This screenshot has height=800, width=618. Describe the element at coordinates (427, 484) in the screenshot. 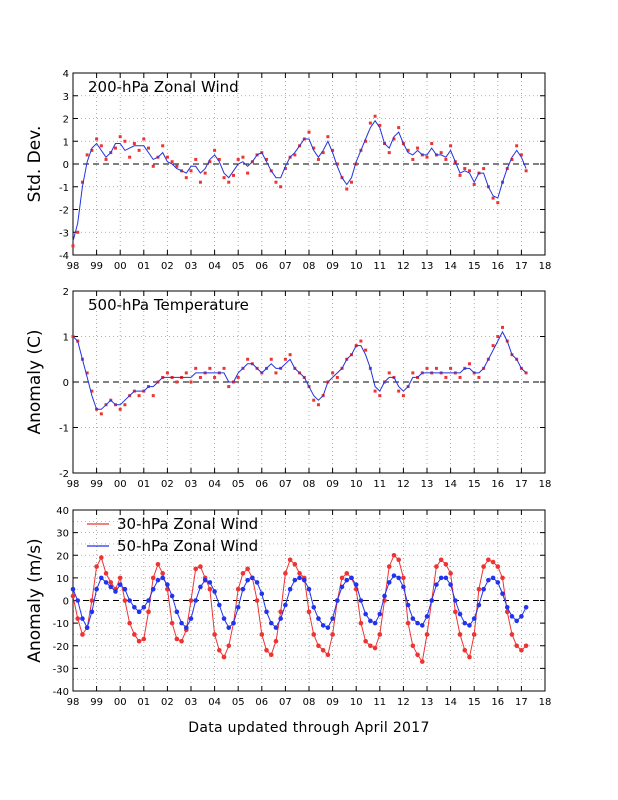

I see `x-tick-label: 13` at that location.